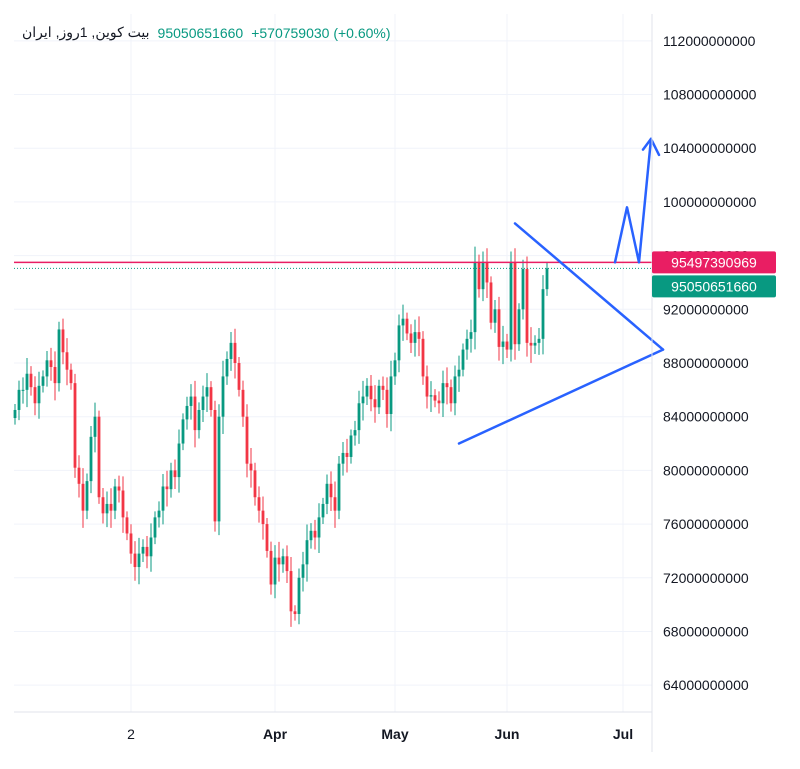 The width and height of the screenshot is (800, 769). What do you see at coordinates (394, 734) in the screenshot?
I see `x-tick-label: May` at bounding box center [394, 734].